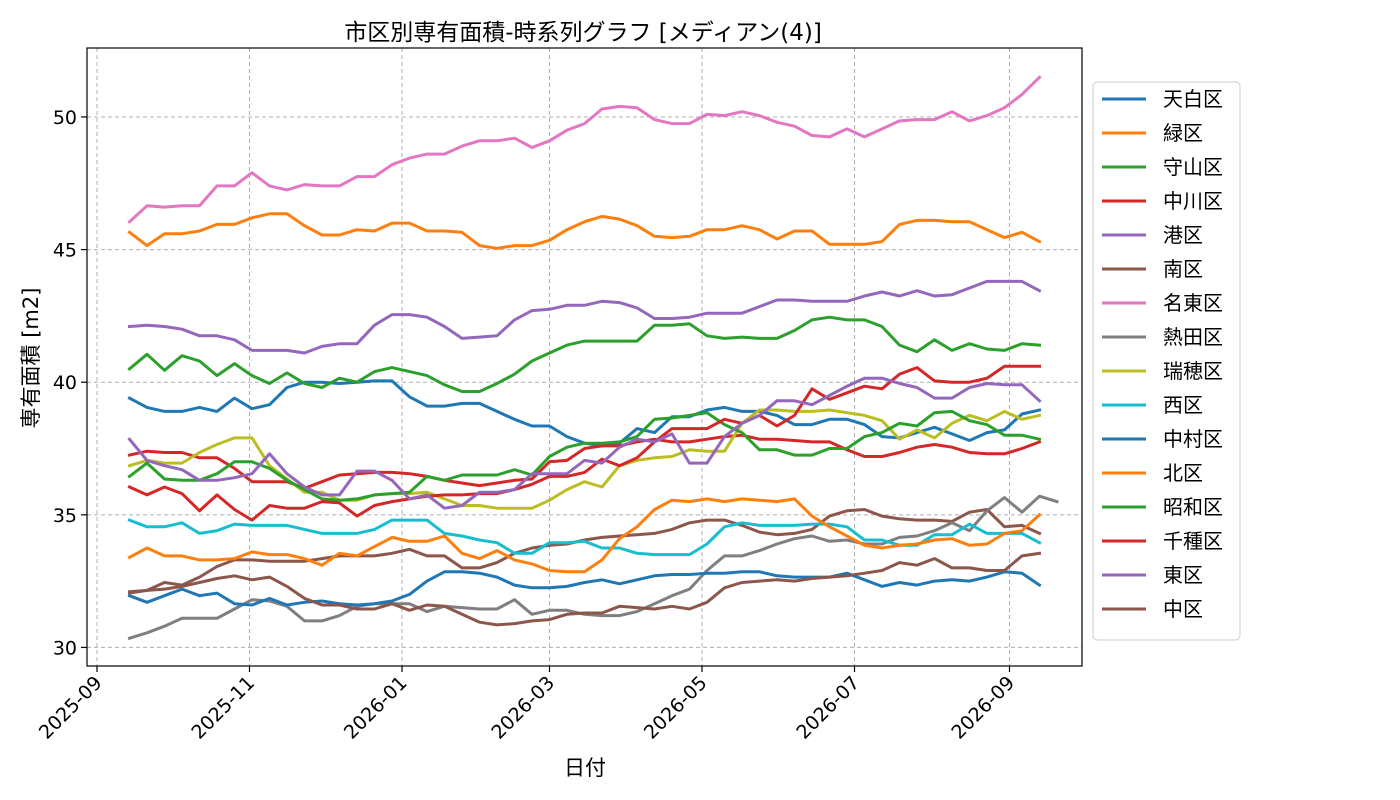 Image resolution: width=1400 pixels, height=800 pixels. Describe the element at coordinates (1183, 133) in the screenshot. I see `legend-label: 緑区` at that location.